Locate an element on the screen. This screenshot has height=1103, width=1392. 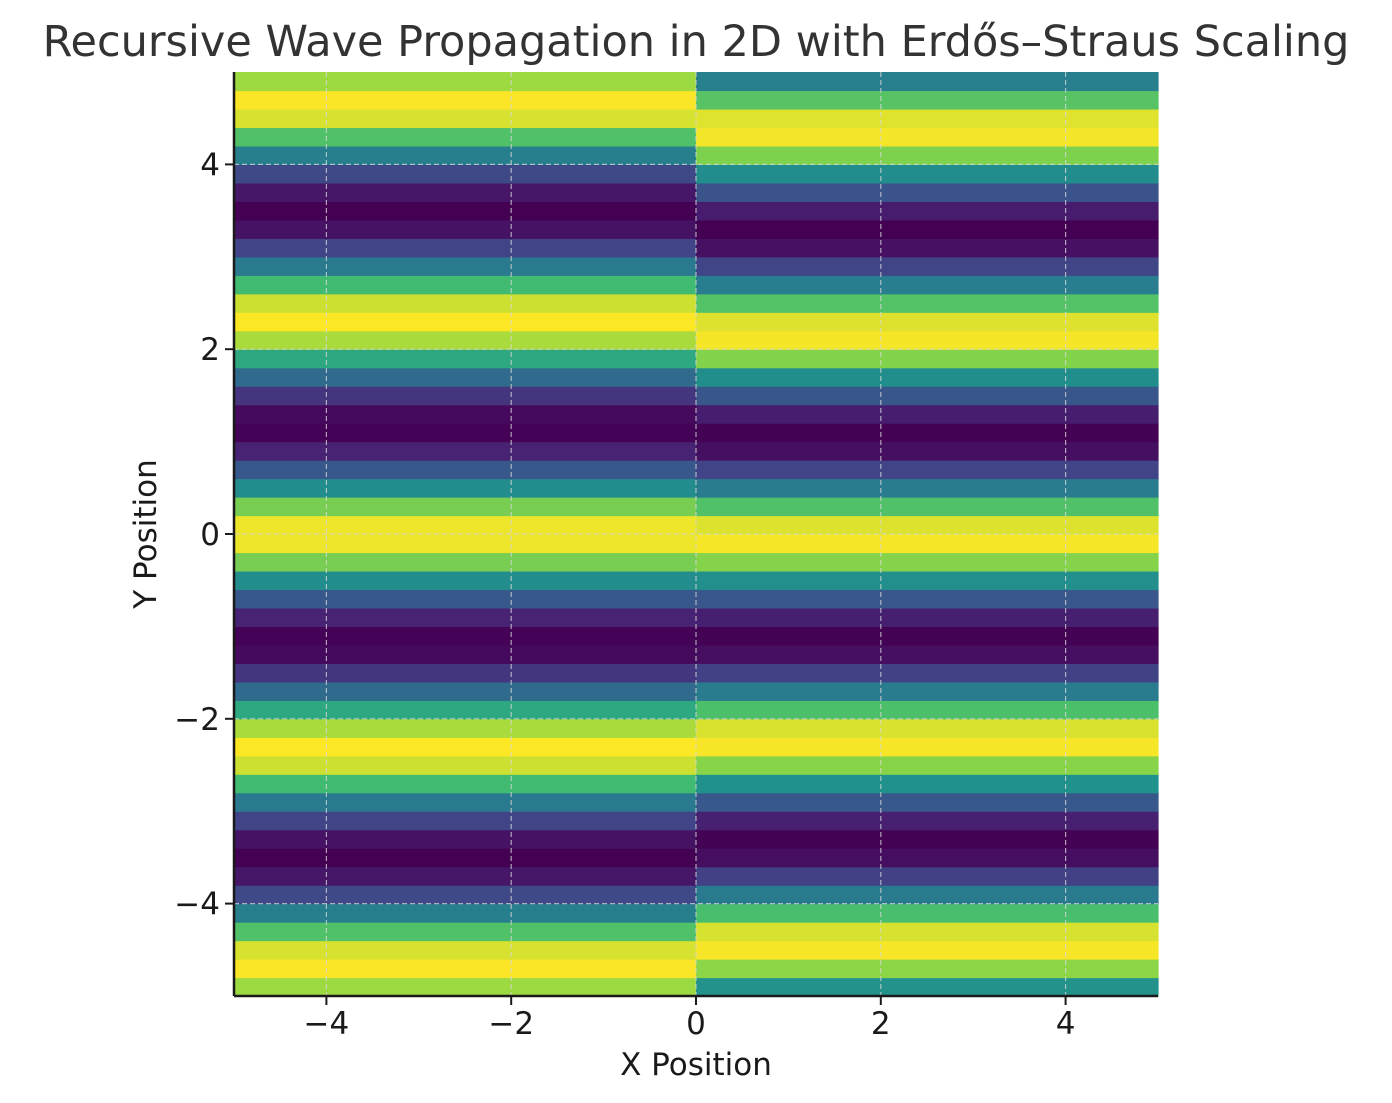
x-axis-label: X Position is located at coordinates (696, 1065).